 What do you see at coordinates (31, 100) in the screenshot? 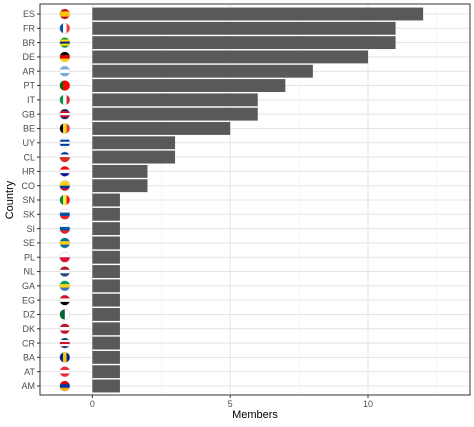
I see `y-tick-label: IT` at bounding box center [31, 100].